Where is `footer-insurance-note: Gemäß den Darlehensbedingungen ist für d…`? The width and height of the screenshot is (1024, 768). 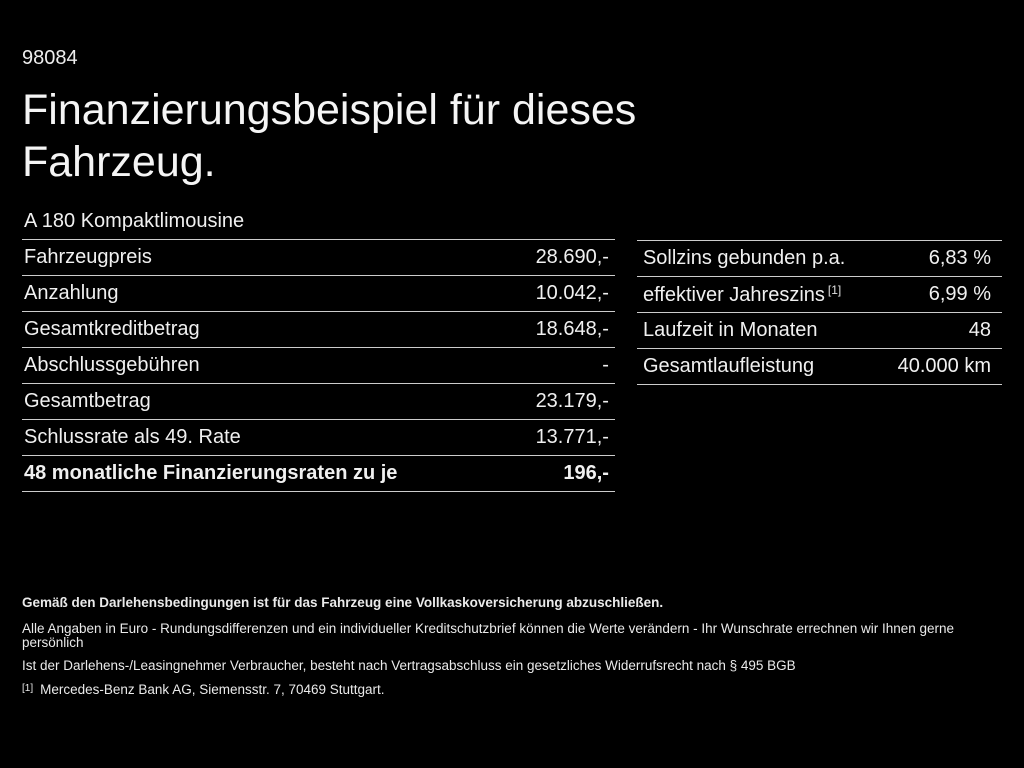 footer-insurance-note: Gemäß den Darlehensbedingungen ist für d… is located at coordinates (343, 602).